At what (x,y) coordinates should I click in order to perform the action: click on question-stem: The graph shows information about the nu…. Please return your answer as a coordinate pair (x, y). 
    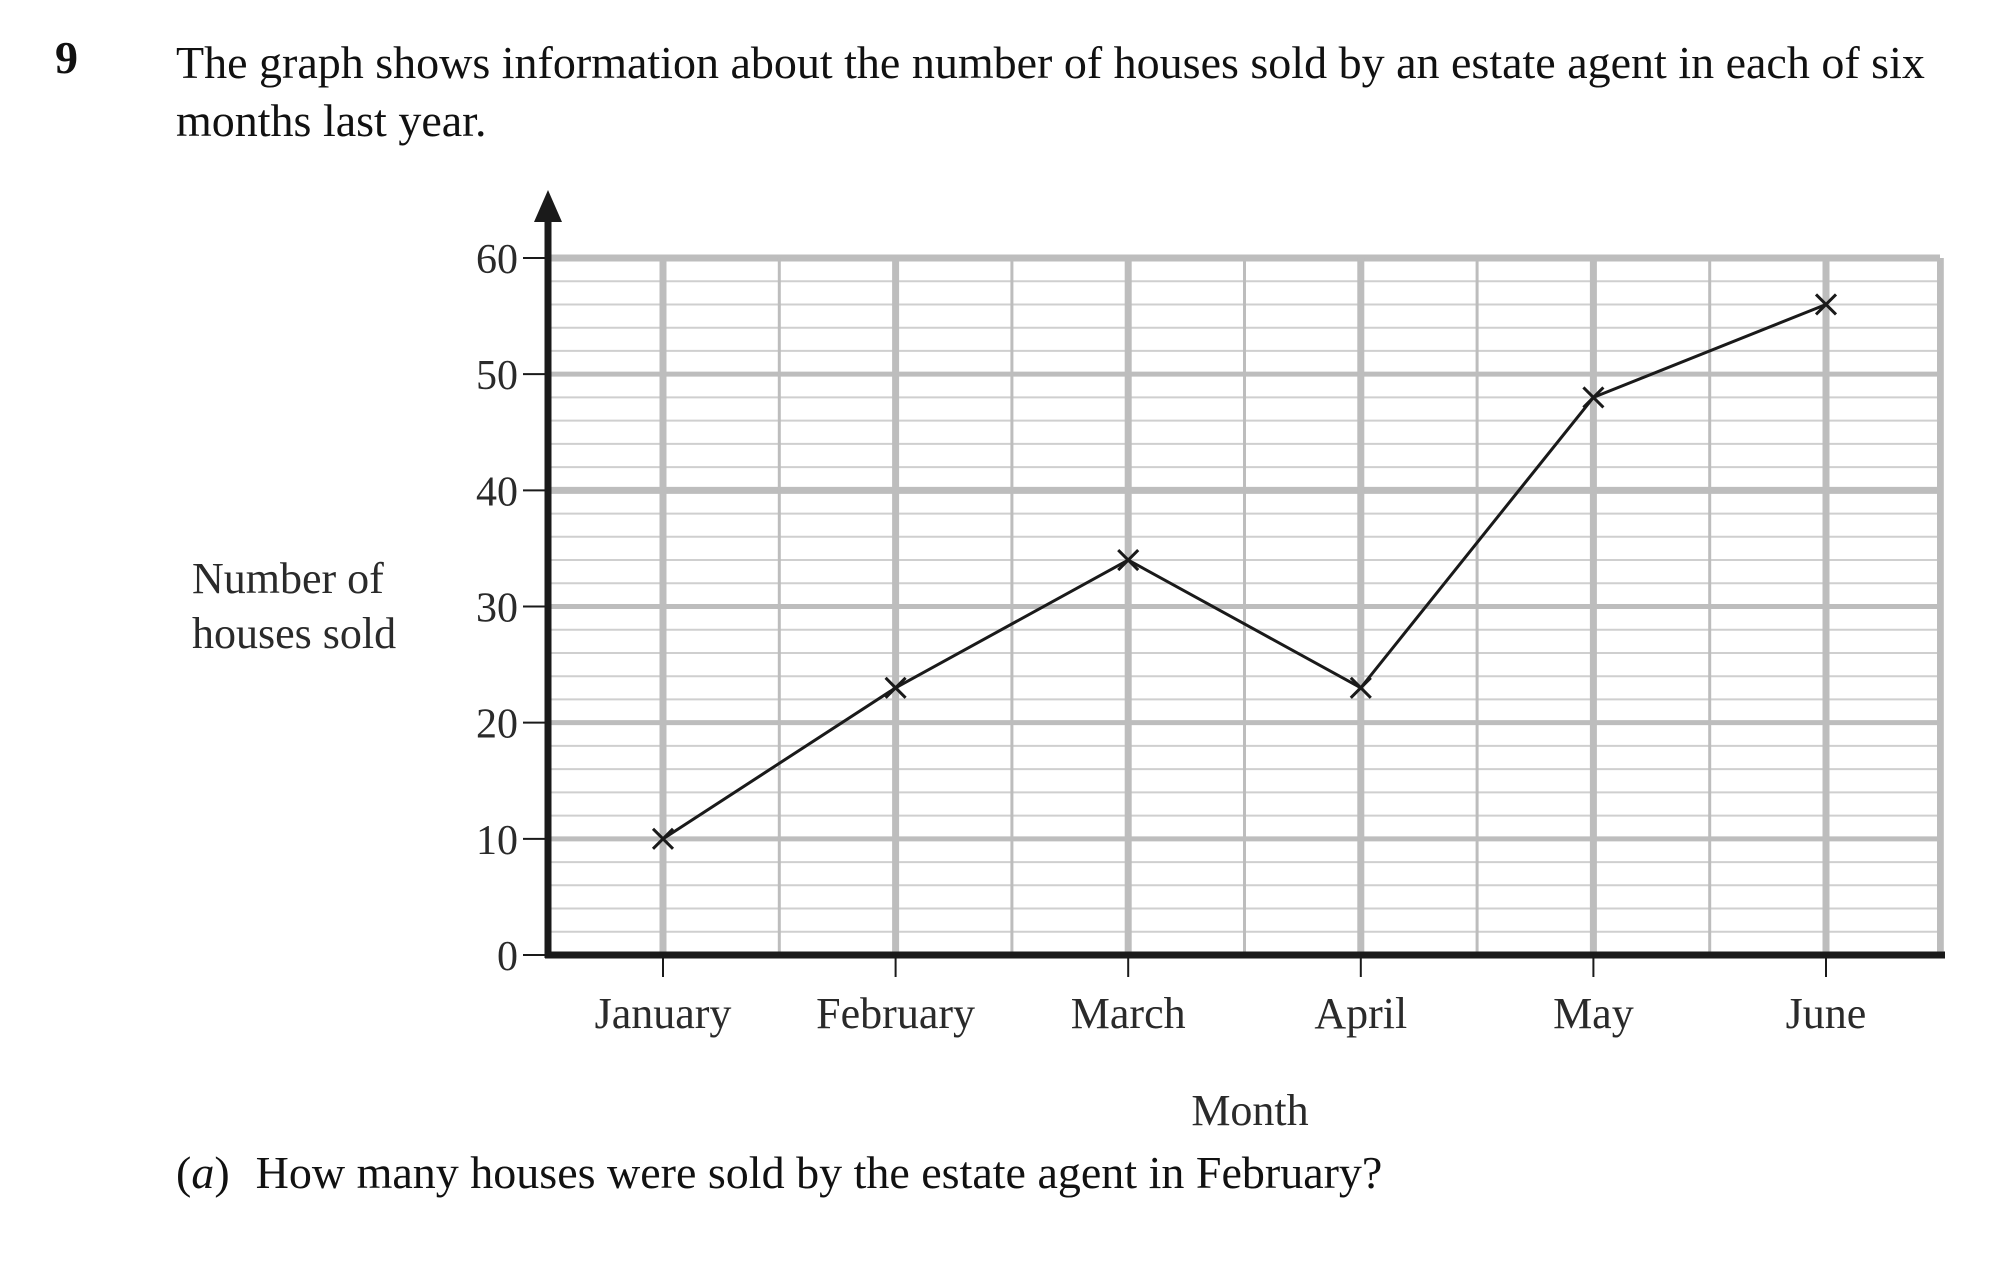
    Looking at the image, I should click on (1050, 91).